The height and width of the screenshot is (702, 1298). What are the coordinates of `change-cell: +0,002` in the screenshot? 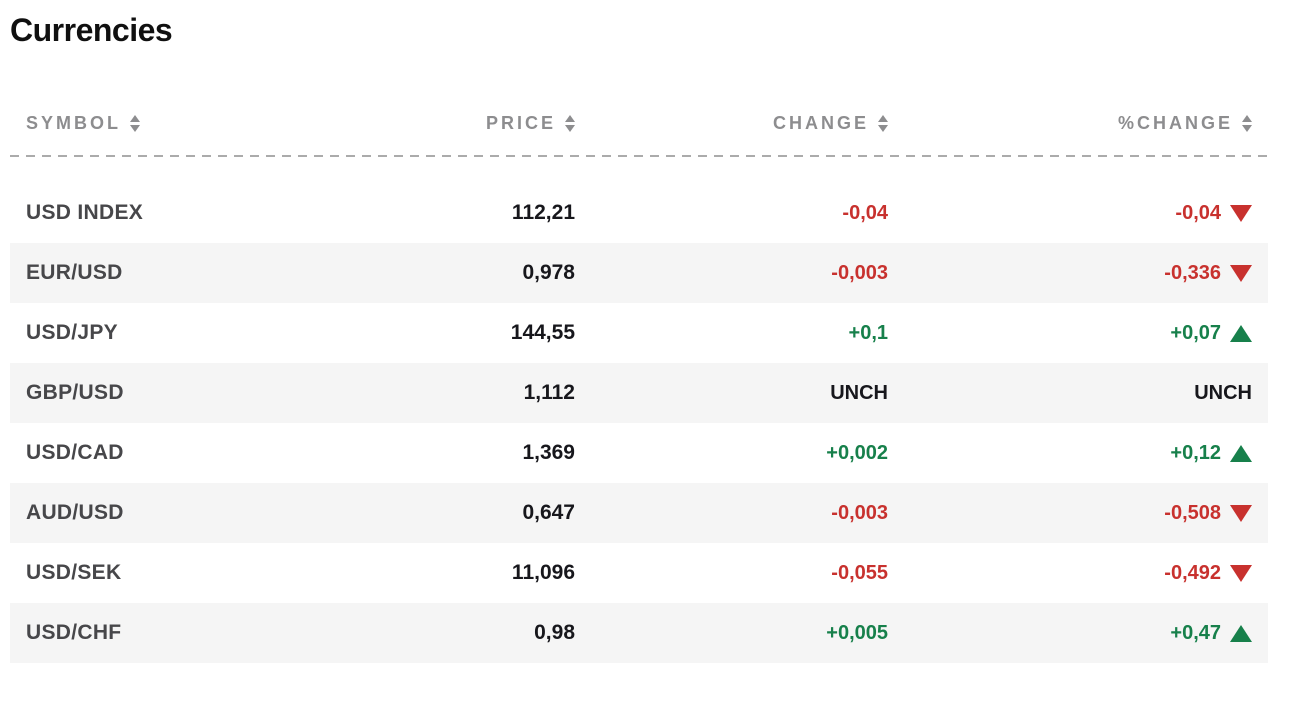 It's located at (857, 452).